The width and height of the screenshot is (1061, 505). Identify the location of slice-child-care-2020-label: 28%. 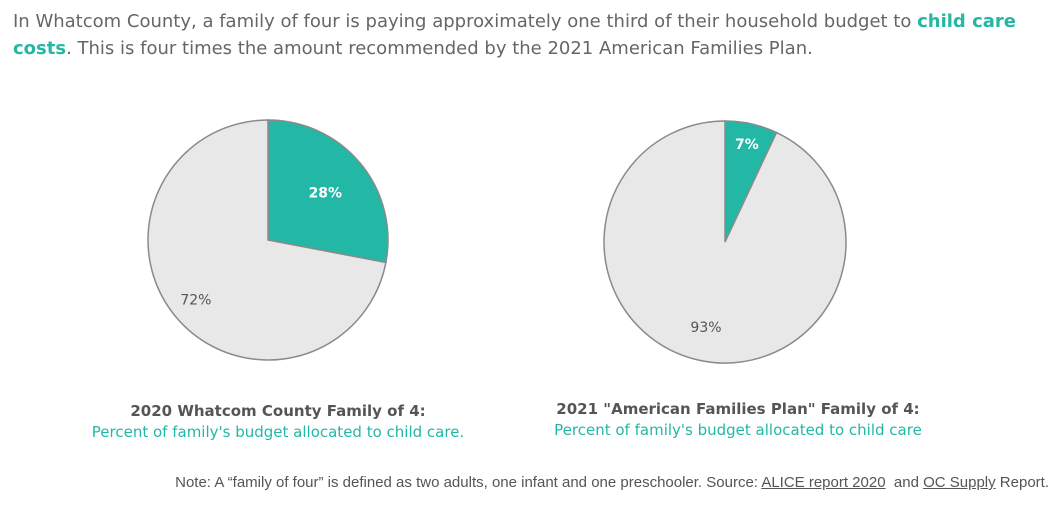
(326, 194).